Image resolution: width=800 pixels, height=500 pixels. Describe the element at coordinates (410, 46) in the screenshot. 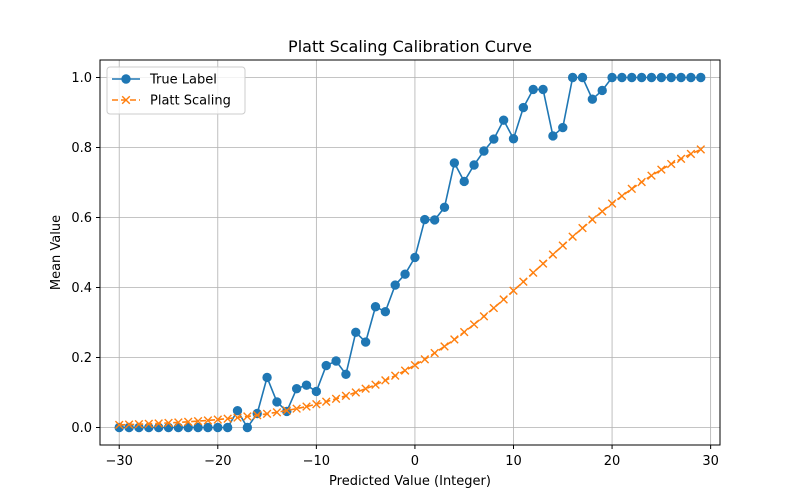

I see `chart-title: Platt Scaling Calibration Curve` at that location.